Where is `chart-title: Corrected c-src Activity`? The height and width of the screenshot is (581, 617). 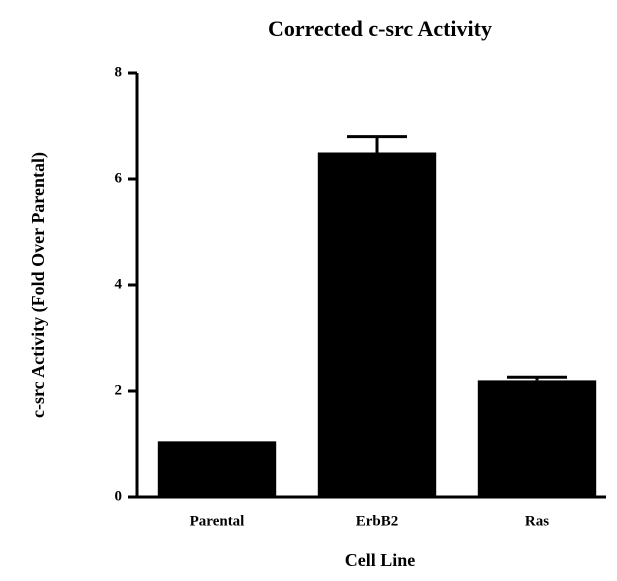 chart-title: Corrected c-src Activity is located at coordinates (380, 28).